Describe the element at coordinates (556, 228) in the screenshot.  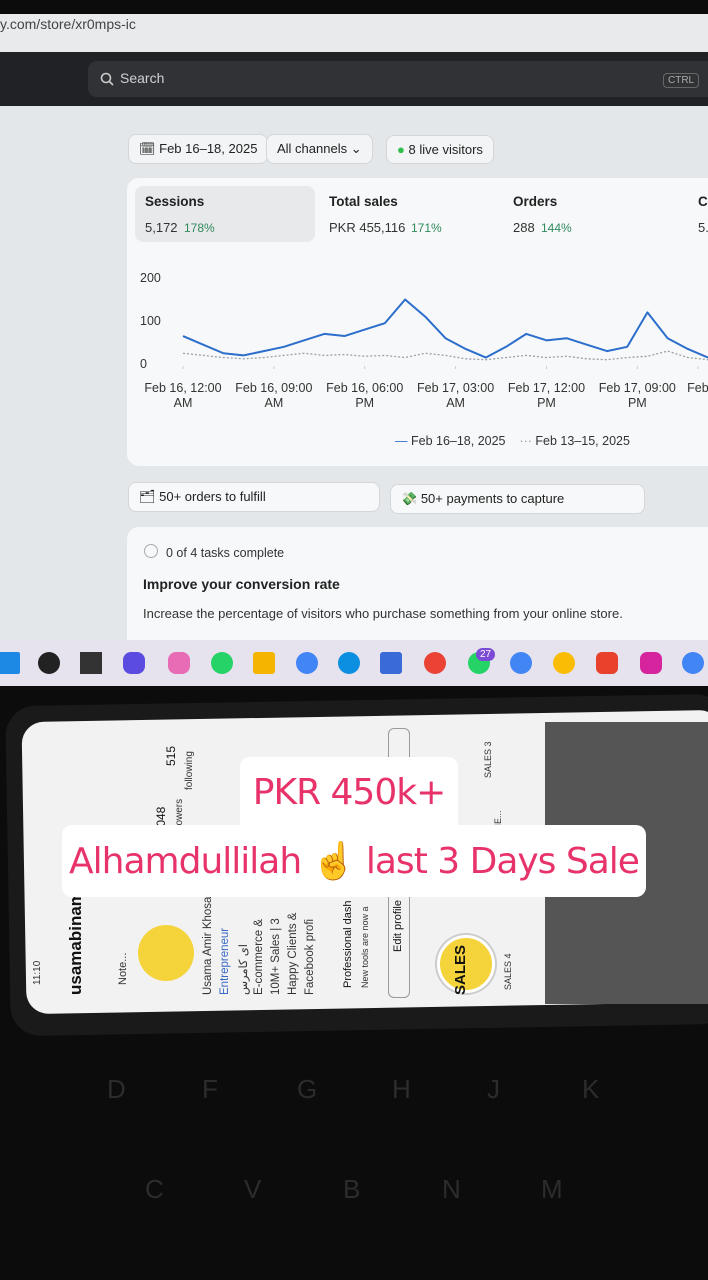
I see `metric-change: 144%` at that location.